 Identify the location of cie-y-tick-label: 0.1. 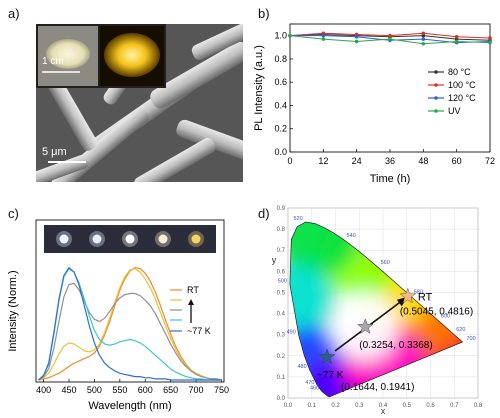
(281, 378).